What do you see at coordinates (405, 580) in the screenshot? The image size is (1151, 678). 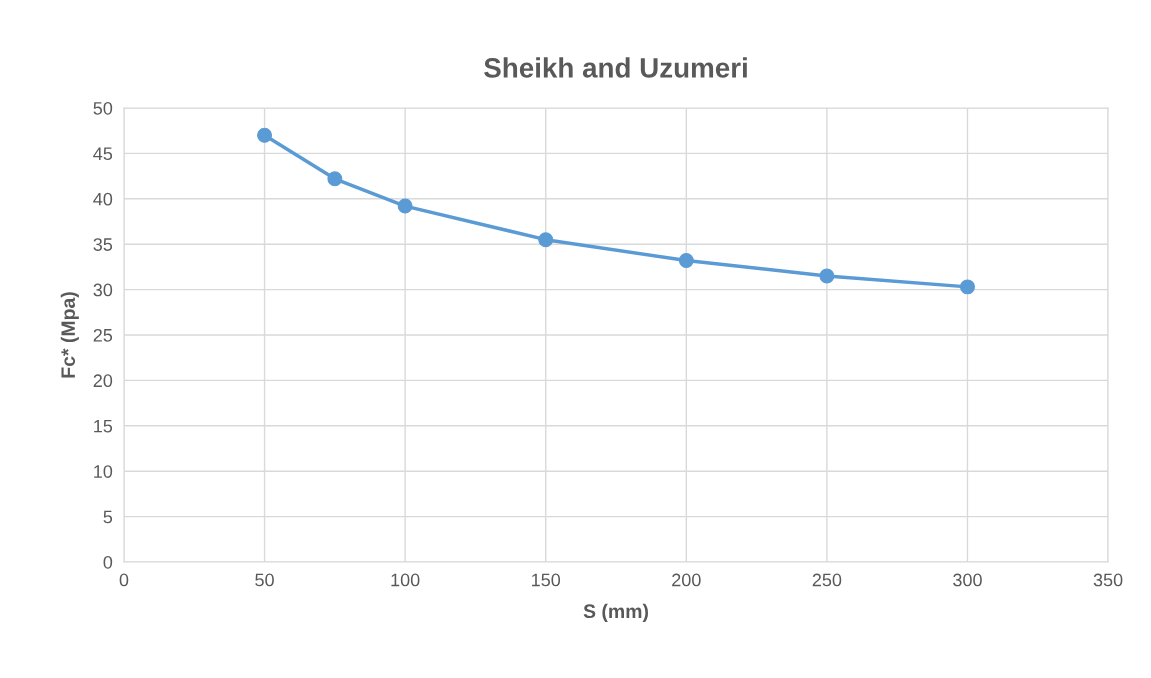 I see `x-tick-label: 100` at bounding box center [405, 580].